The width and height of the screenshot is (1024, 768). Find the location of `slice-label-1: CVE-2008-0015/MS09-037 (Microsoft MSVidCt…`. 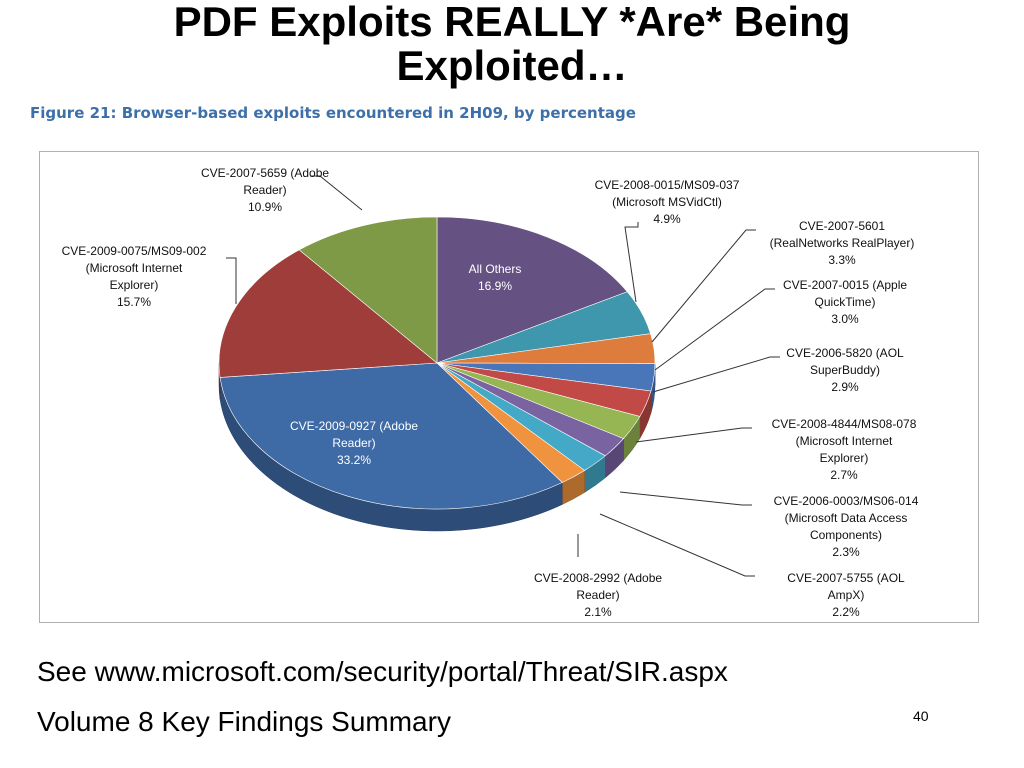

slice-label-1: CVE-2008-0015/MS09-037 (Microsoft MSVidCt… is located at coordinates (667, 202).